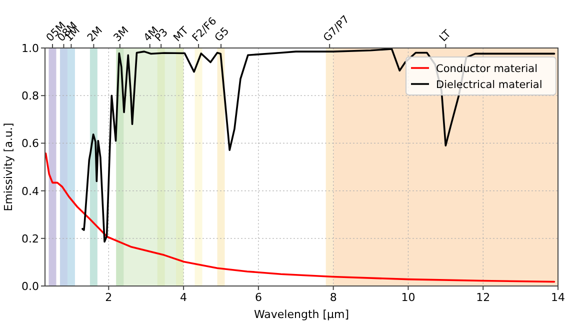 The width and height of the screenshot is (576, 324). I want to click on band-label: 2M, so click(95, 34).